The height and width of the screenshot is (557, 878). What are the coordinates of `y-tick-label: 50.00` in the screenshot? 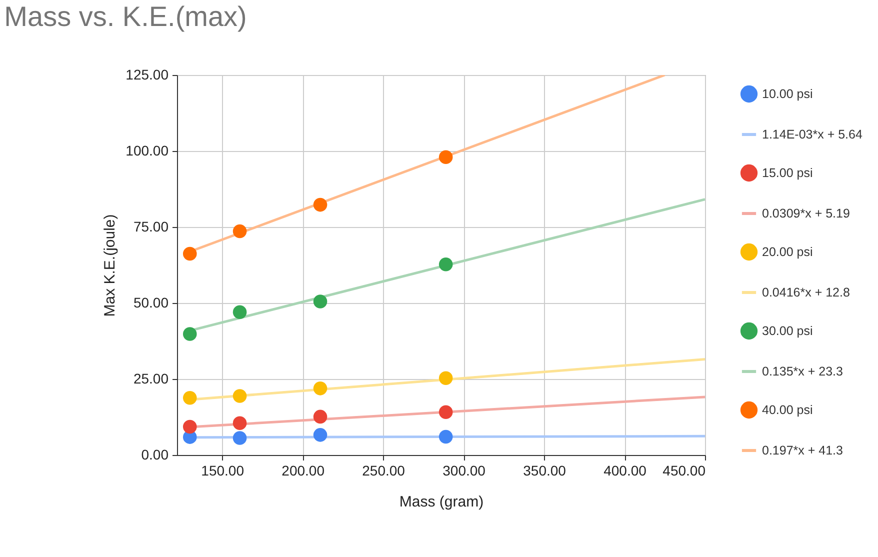 It's located at (151, 302).